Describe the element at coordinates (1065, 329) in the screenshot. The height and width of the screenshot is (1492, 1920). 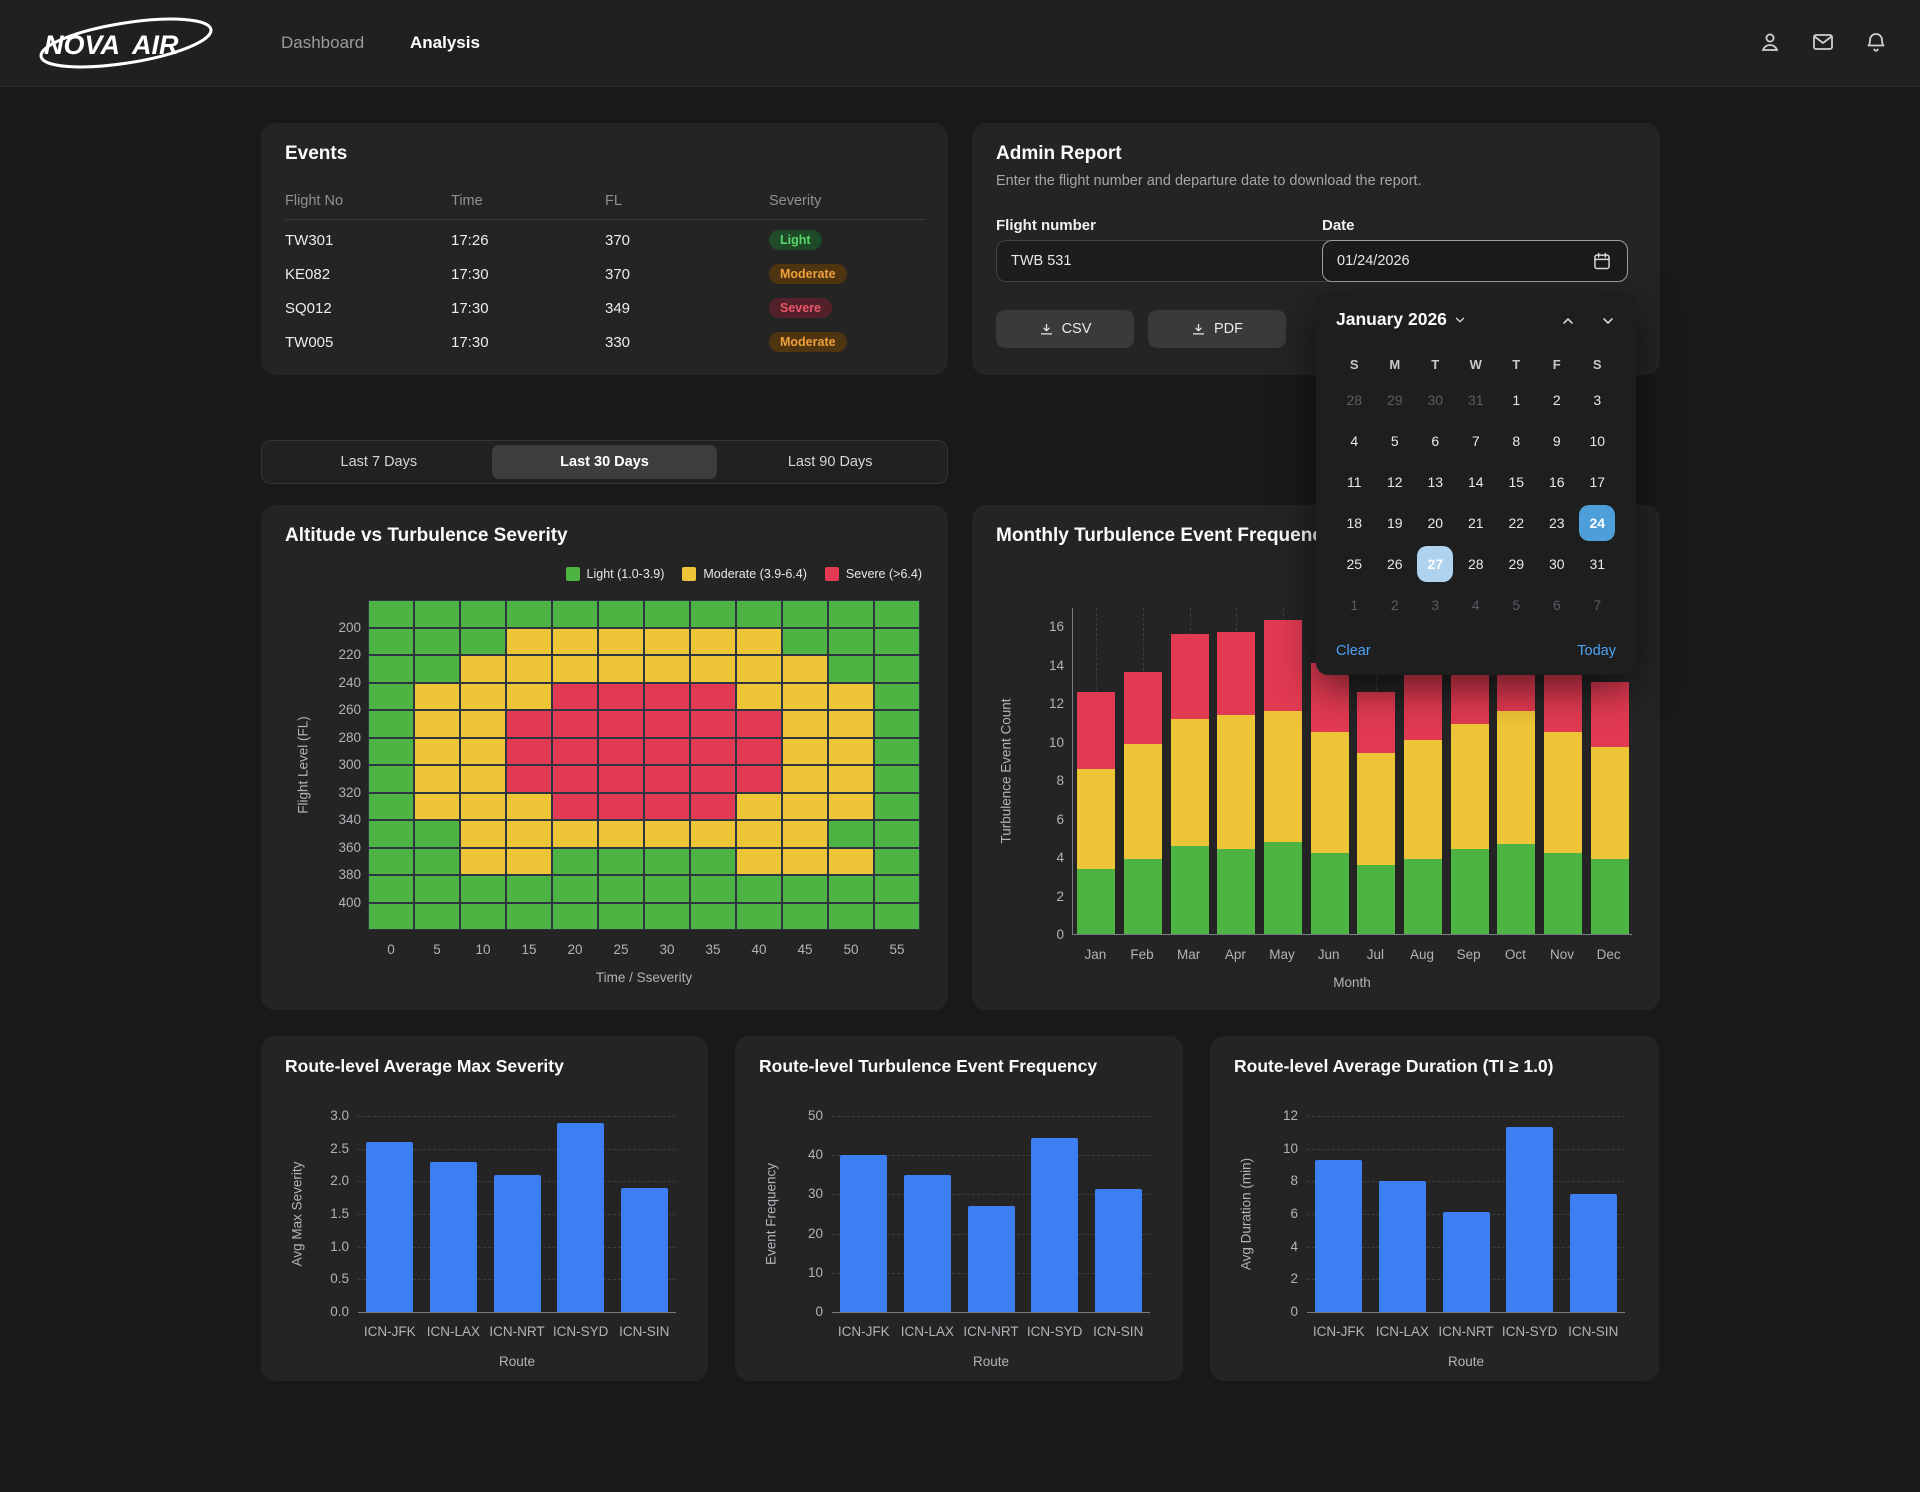
I see `download-csv-button: CSV` at that location.